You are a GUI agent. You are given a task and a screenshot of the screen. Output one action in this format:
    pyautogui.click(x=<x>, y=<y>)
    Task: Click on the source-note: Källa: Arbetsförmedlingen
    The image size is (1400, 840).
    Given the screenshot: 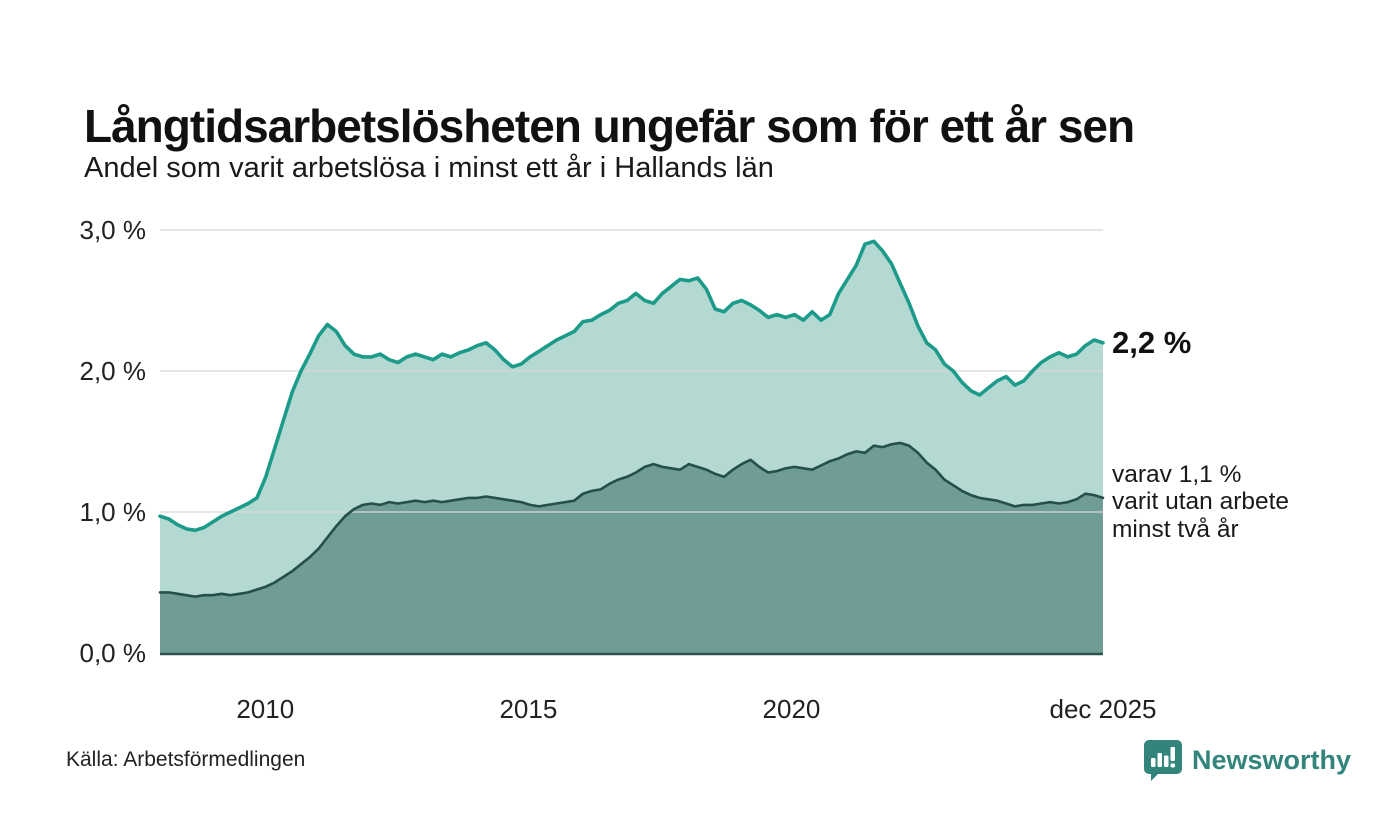 What is the action you would take?
    pyautogui.click(x=186, y=759)
    